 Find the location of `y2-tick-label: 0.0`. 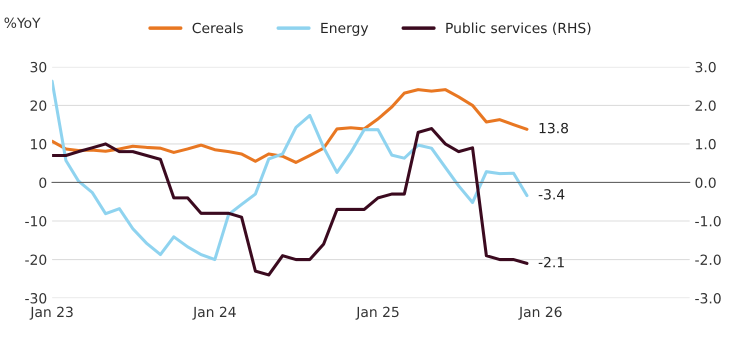

y2-tick-label: 0.0 is located at coordinates (705, 182).